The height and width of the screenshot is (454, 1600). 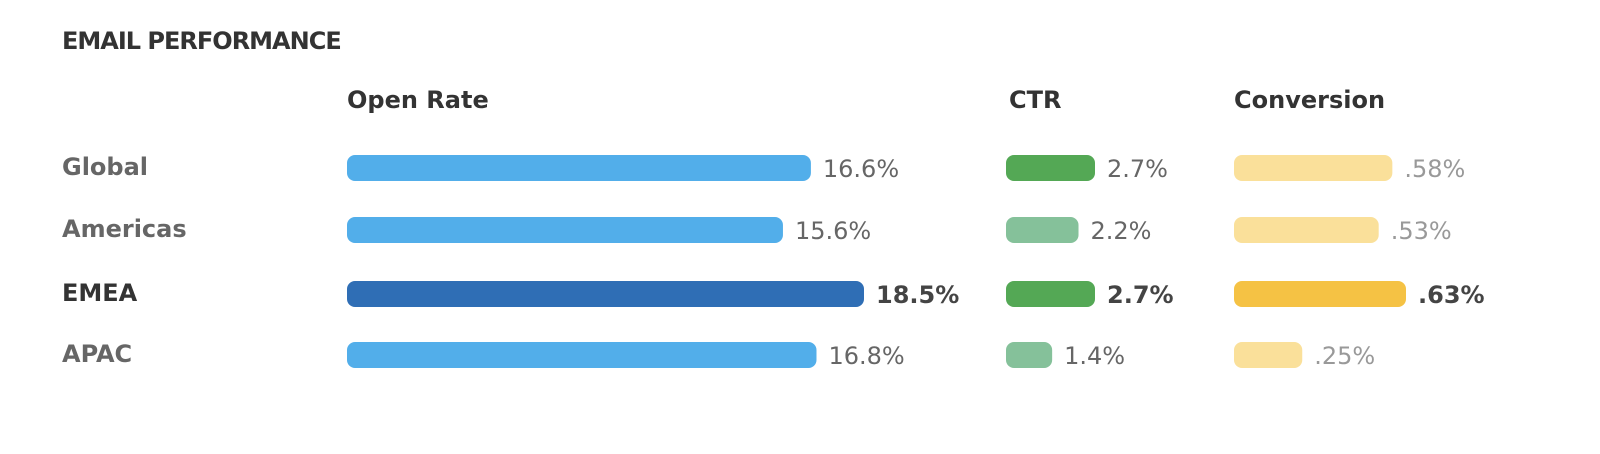 What do you see at coordinates (1421, 231) in the screenshot?
I see `value-label: .53%` at bounding box center [1421, 231].